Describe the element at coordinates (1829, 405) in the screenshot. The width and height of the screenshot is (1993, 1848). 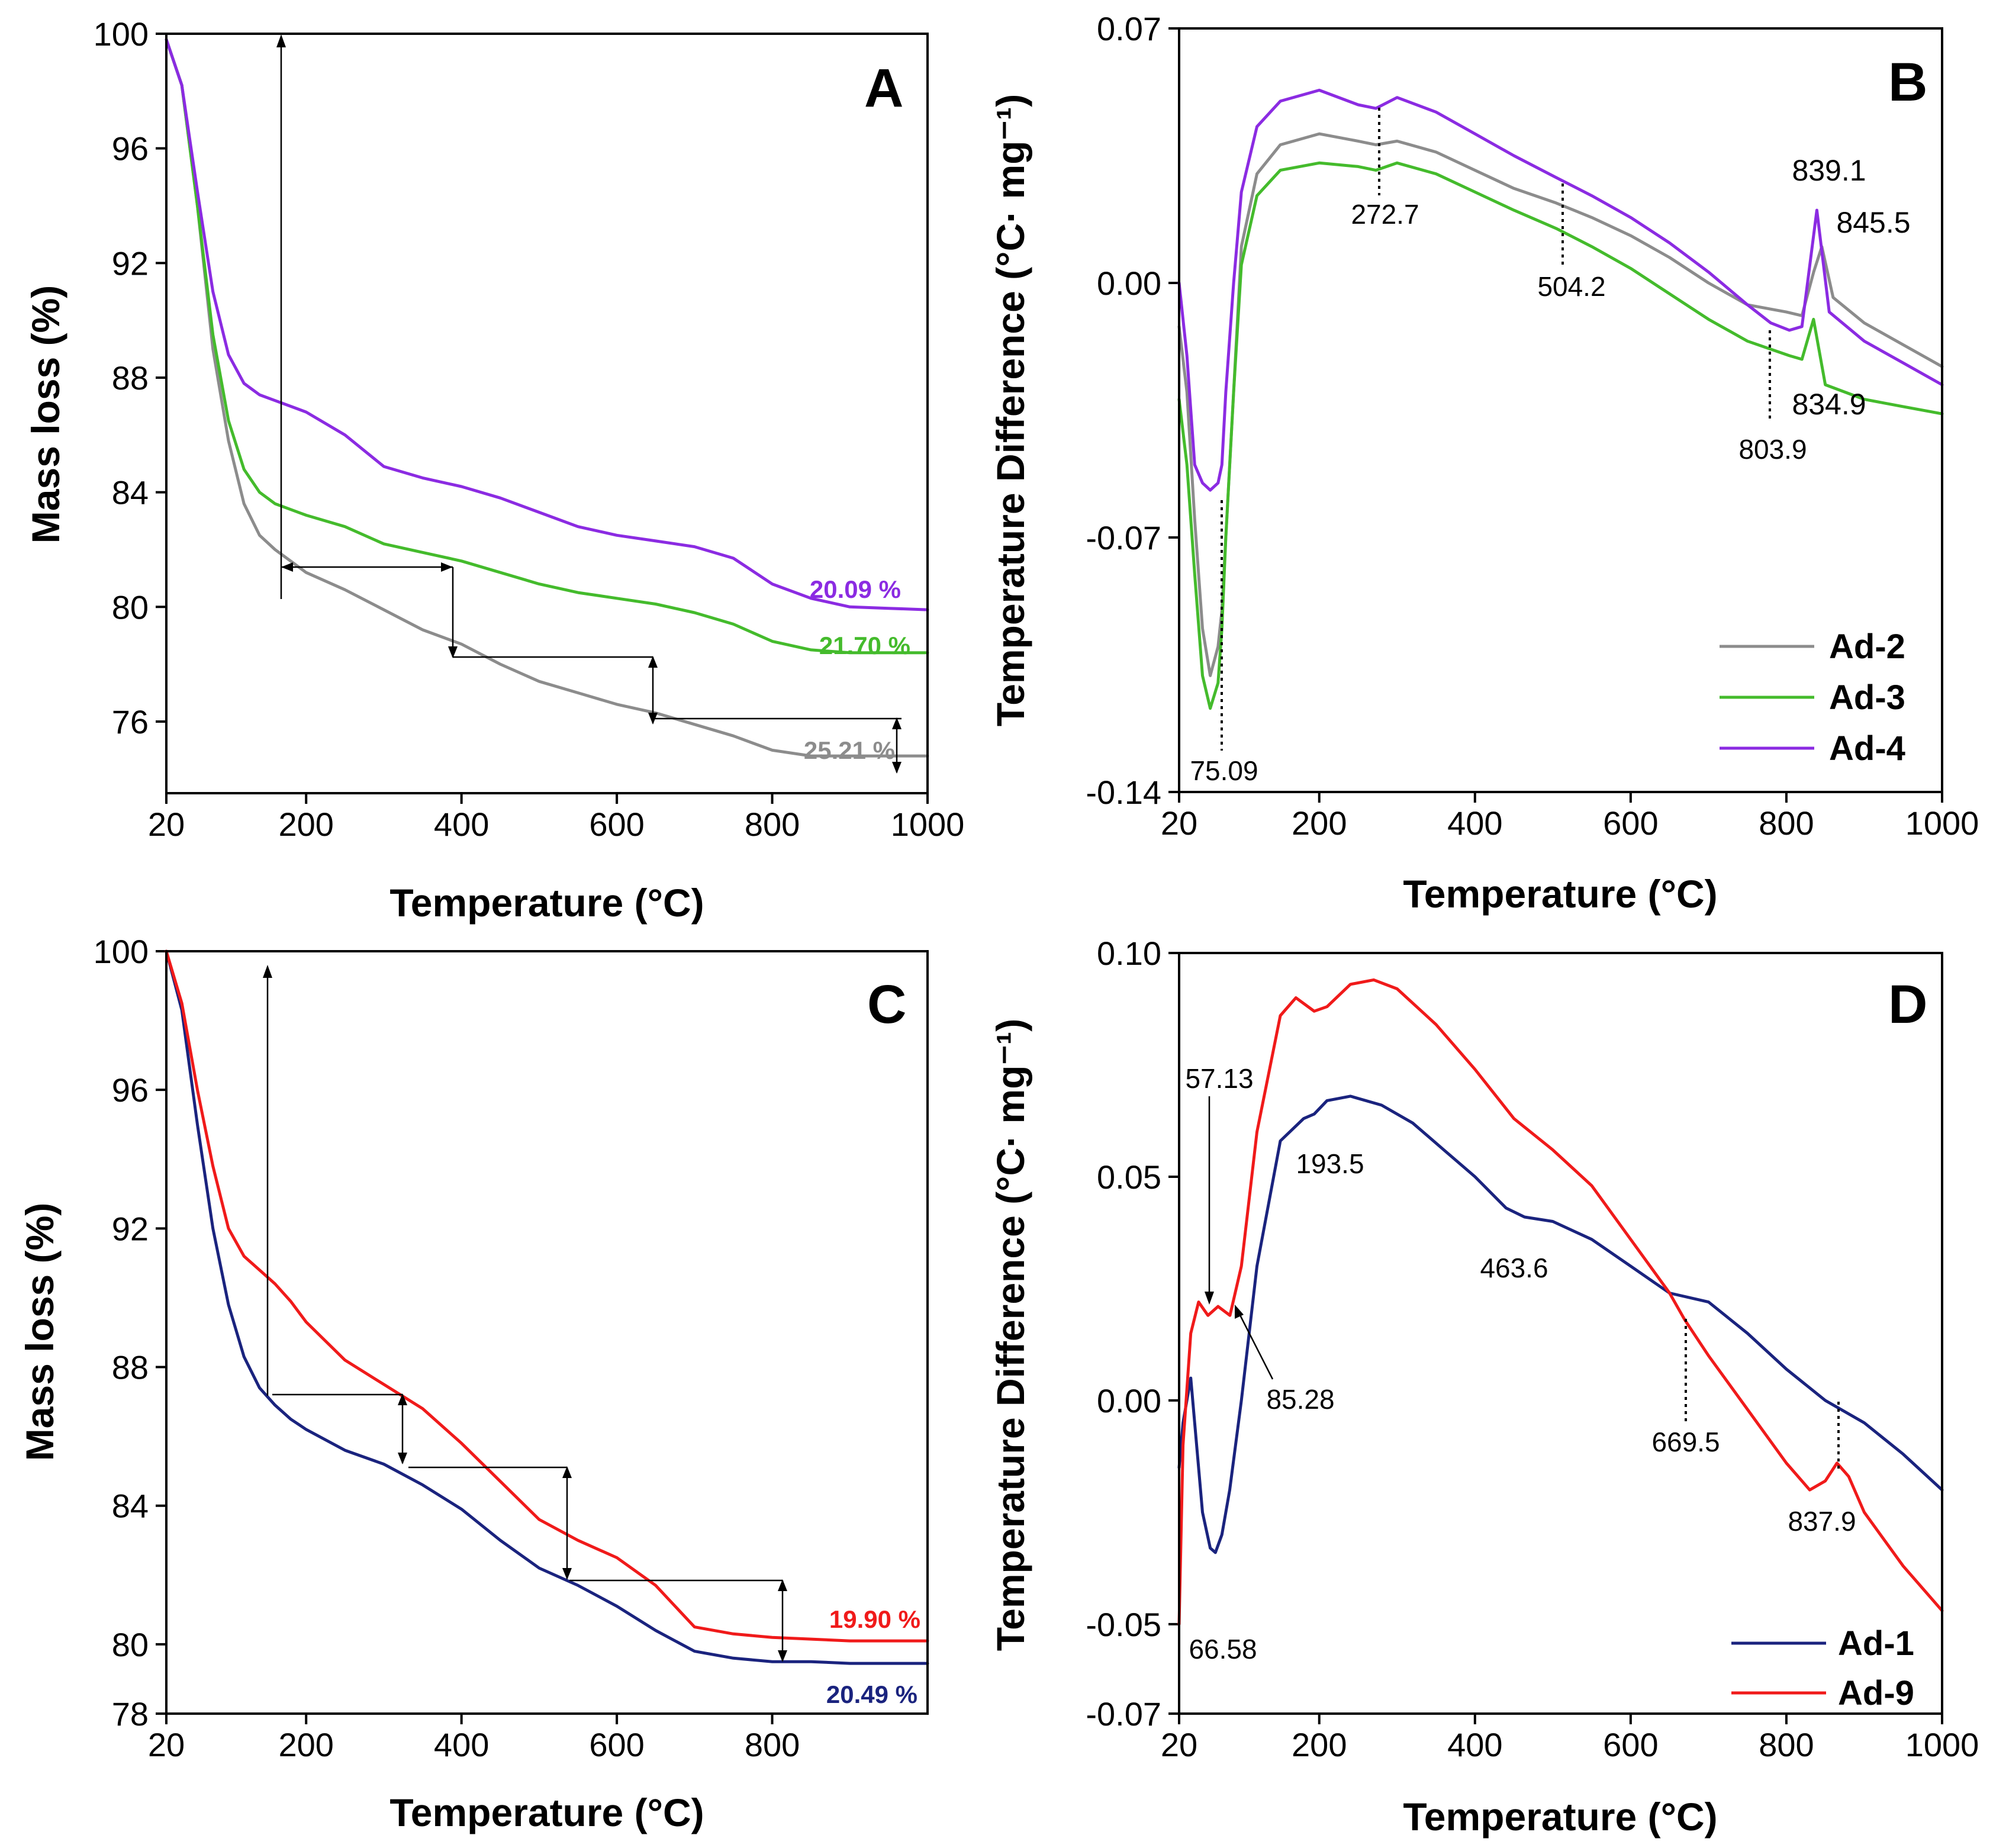
I see `panel-b-label-834: 834.9` at that location.